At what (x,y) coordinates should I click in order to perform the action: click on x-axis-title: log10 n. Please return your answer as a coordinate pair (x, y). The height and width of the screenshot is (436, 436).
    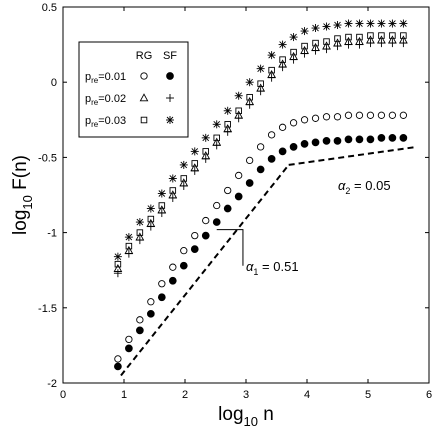
    Looking at the image, I should click on (246, 416).